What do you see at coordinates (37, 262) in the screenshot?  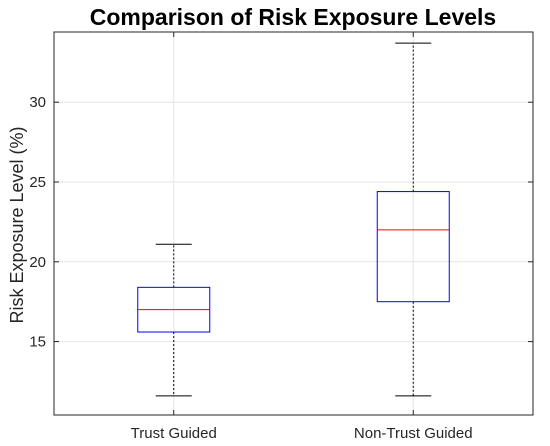 I see `y-tick-label: 20` at bounding box center [37, 262].